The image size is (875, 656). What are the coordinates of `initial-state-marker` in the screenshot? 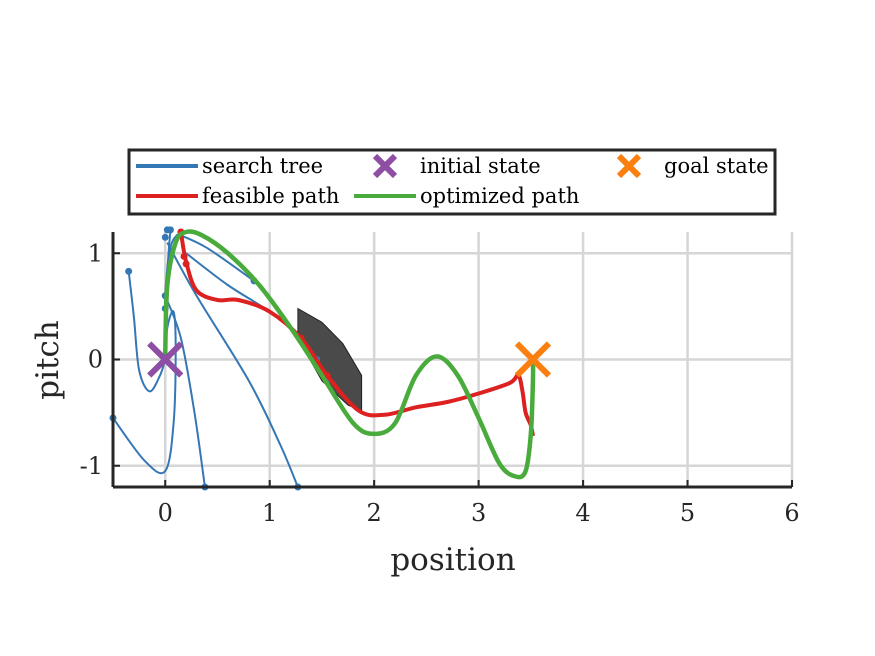 It's located at (165, 359).